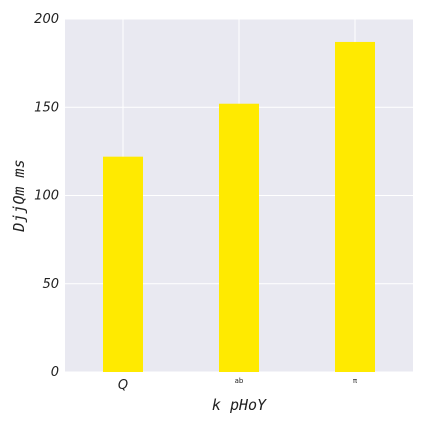  I want to click on y-axis-label: DjjQm ms, so click(19, 195).